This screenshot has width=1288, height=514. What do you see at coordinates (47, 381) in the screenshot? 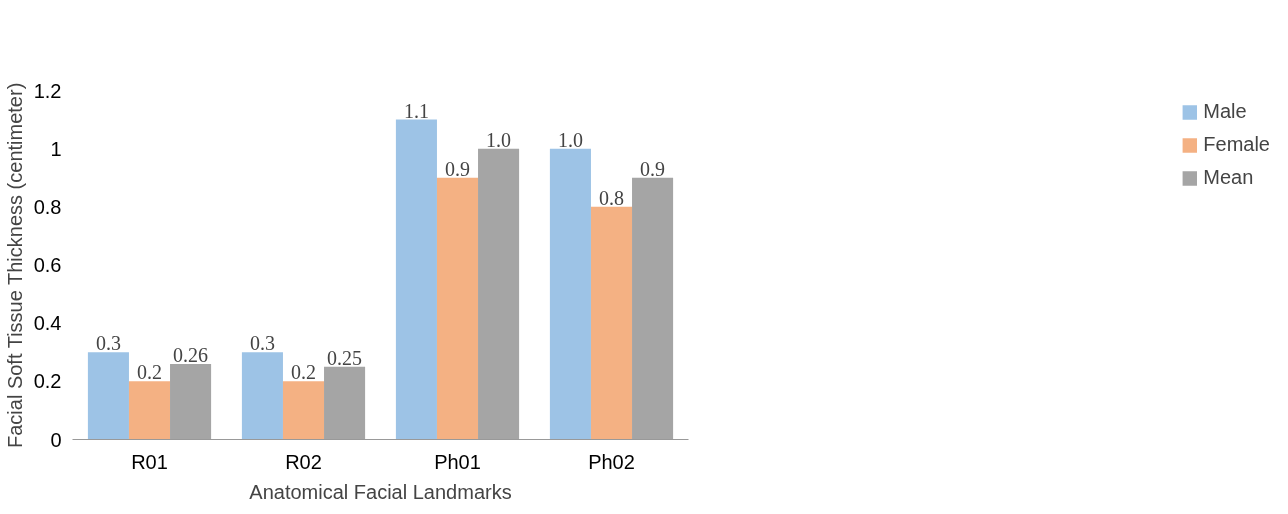
I see `y-tick-label: 0.2` at bounding box center [47, 381].